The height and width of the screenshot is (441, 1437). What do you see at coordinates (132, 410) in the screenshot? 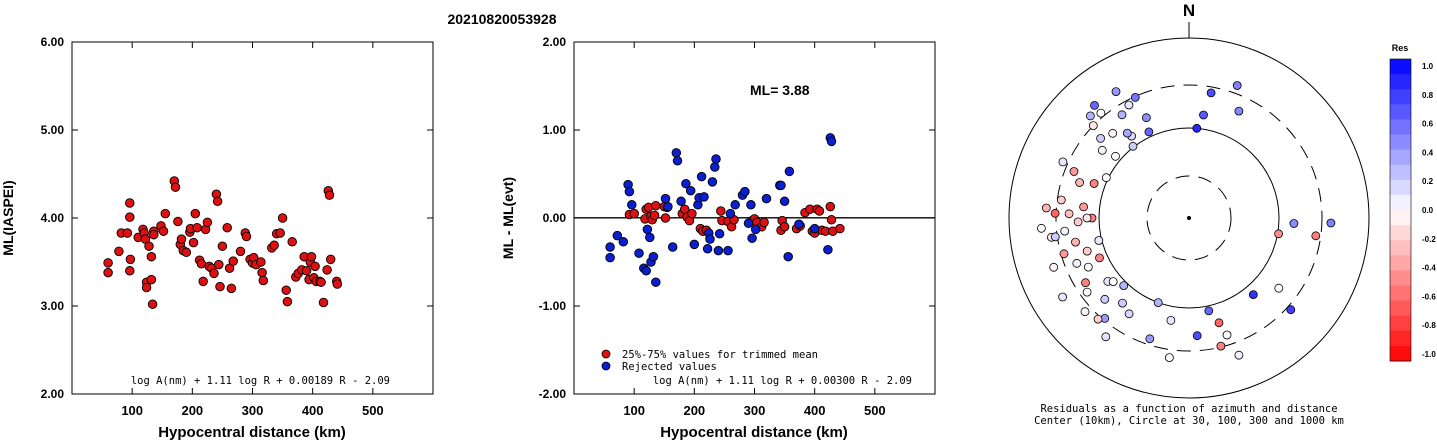
I see `x-tick-label: 100` at bounding box center [132, 410].